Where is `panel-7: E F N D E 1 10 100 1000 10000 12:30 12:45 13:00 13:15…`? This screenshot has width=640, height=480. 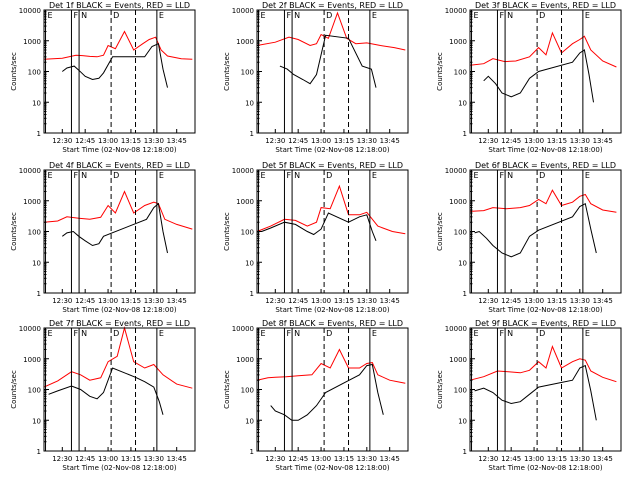 panel-7: E F N D E 1 10 100 1000 10000 12:30 12:45 13:00 13:15… is located at coordinates (103, 395).